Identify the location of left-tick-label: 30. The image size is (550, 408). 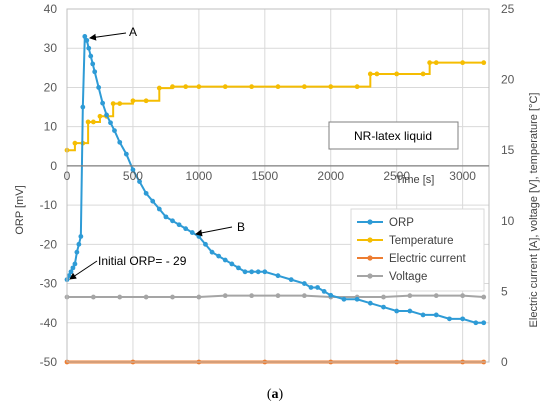
(51, 48).